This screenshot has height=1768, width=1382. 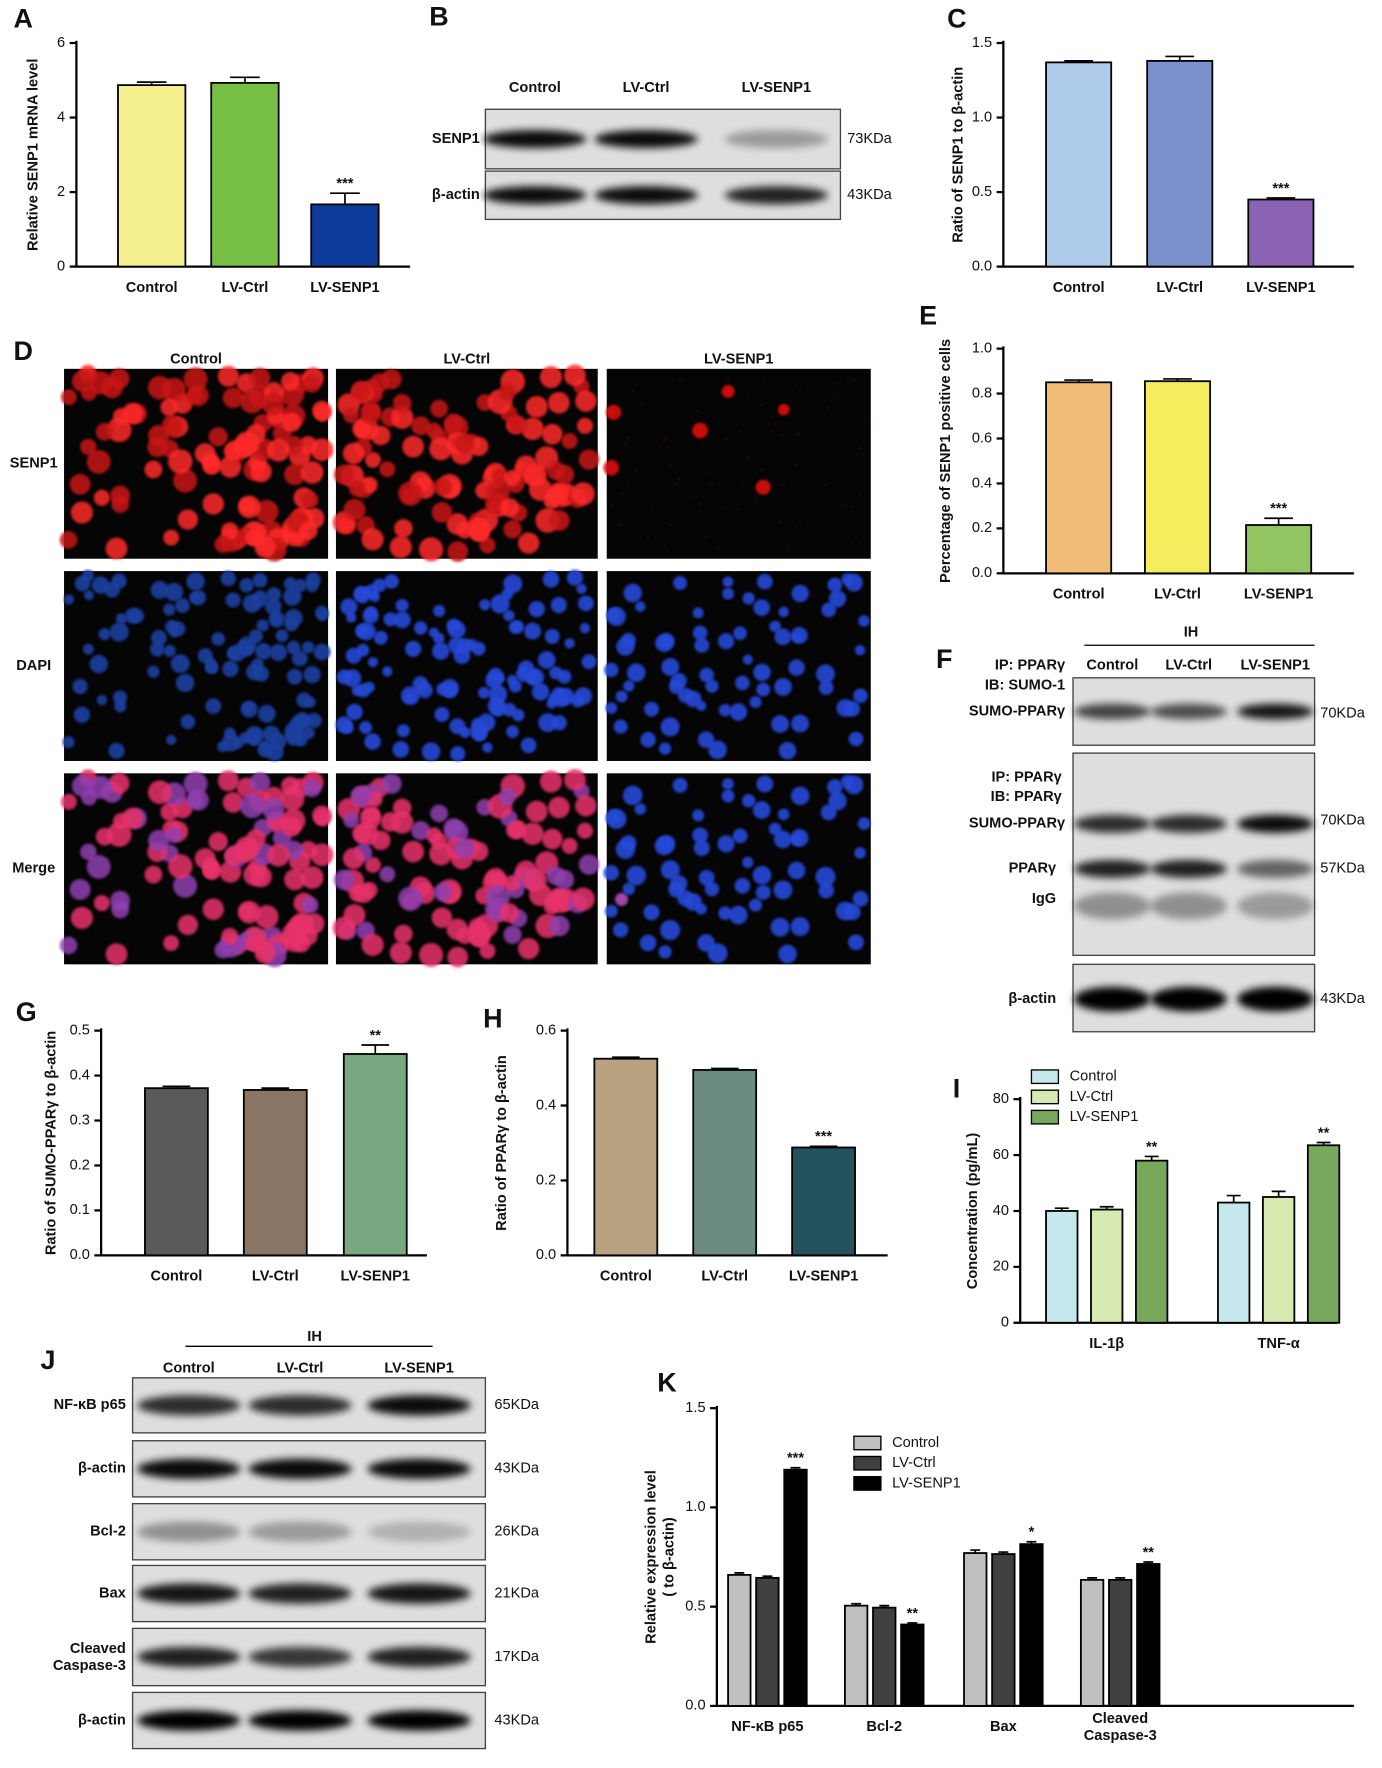 What do you see at coordinates (80, 1120) in the screenshot?
I see `y-tick-label: 0.3` at bounding box center [80, 1120].